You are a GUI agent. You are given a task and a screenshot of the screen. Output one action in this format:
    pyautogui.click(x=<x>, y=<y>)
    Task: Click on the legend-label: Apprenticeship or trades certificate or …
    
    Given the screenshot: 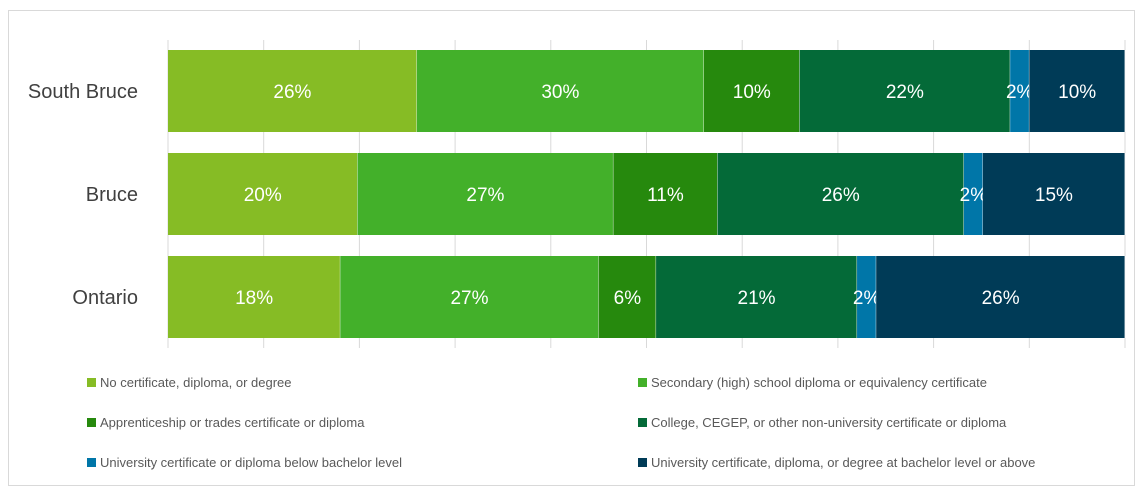 What is the action you would take?
    pyautogui.click(x=232, y=422)
    